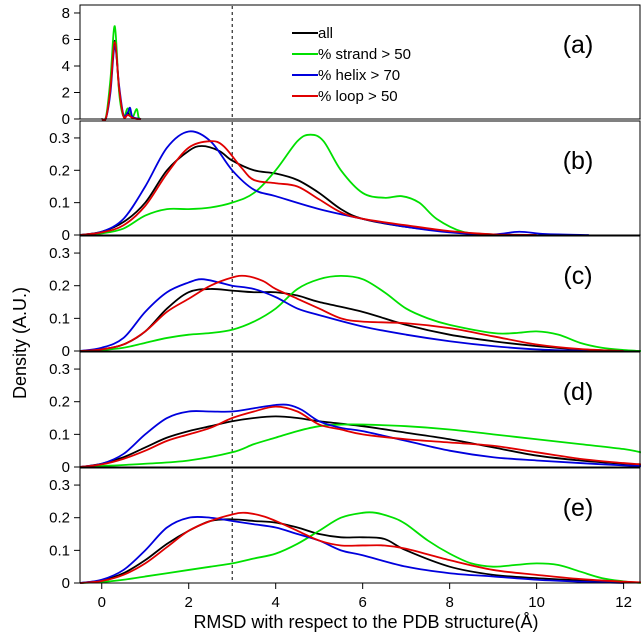  Describe the element at coordinates (623, 602) in the screenshot. I see `x-tick-label: 12` at that location.